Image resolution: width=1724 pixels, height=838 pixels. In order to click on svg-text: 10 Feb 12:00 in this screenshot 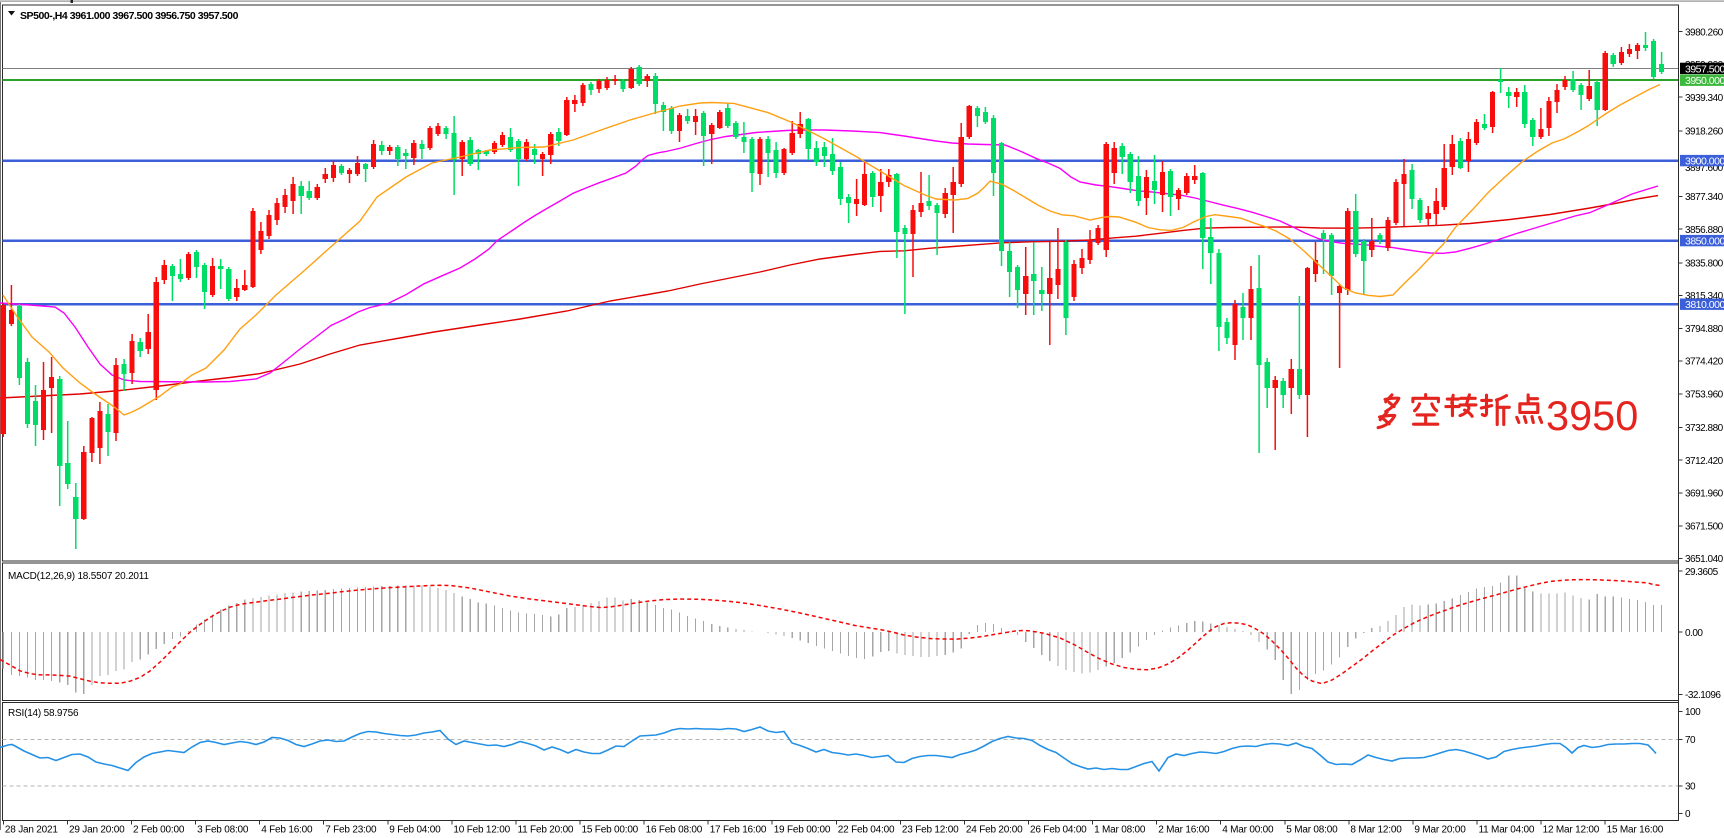, I will do `click(481, 830)`.